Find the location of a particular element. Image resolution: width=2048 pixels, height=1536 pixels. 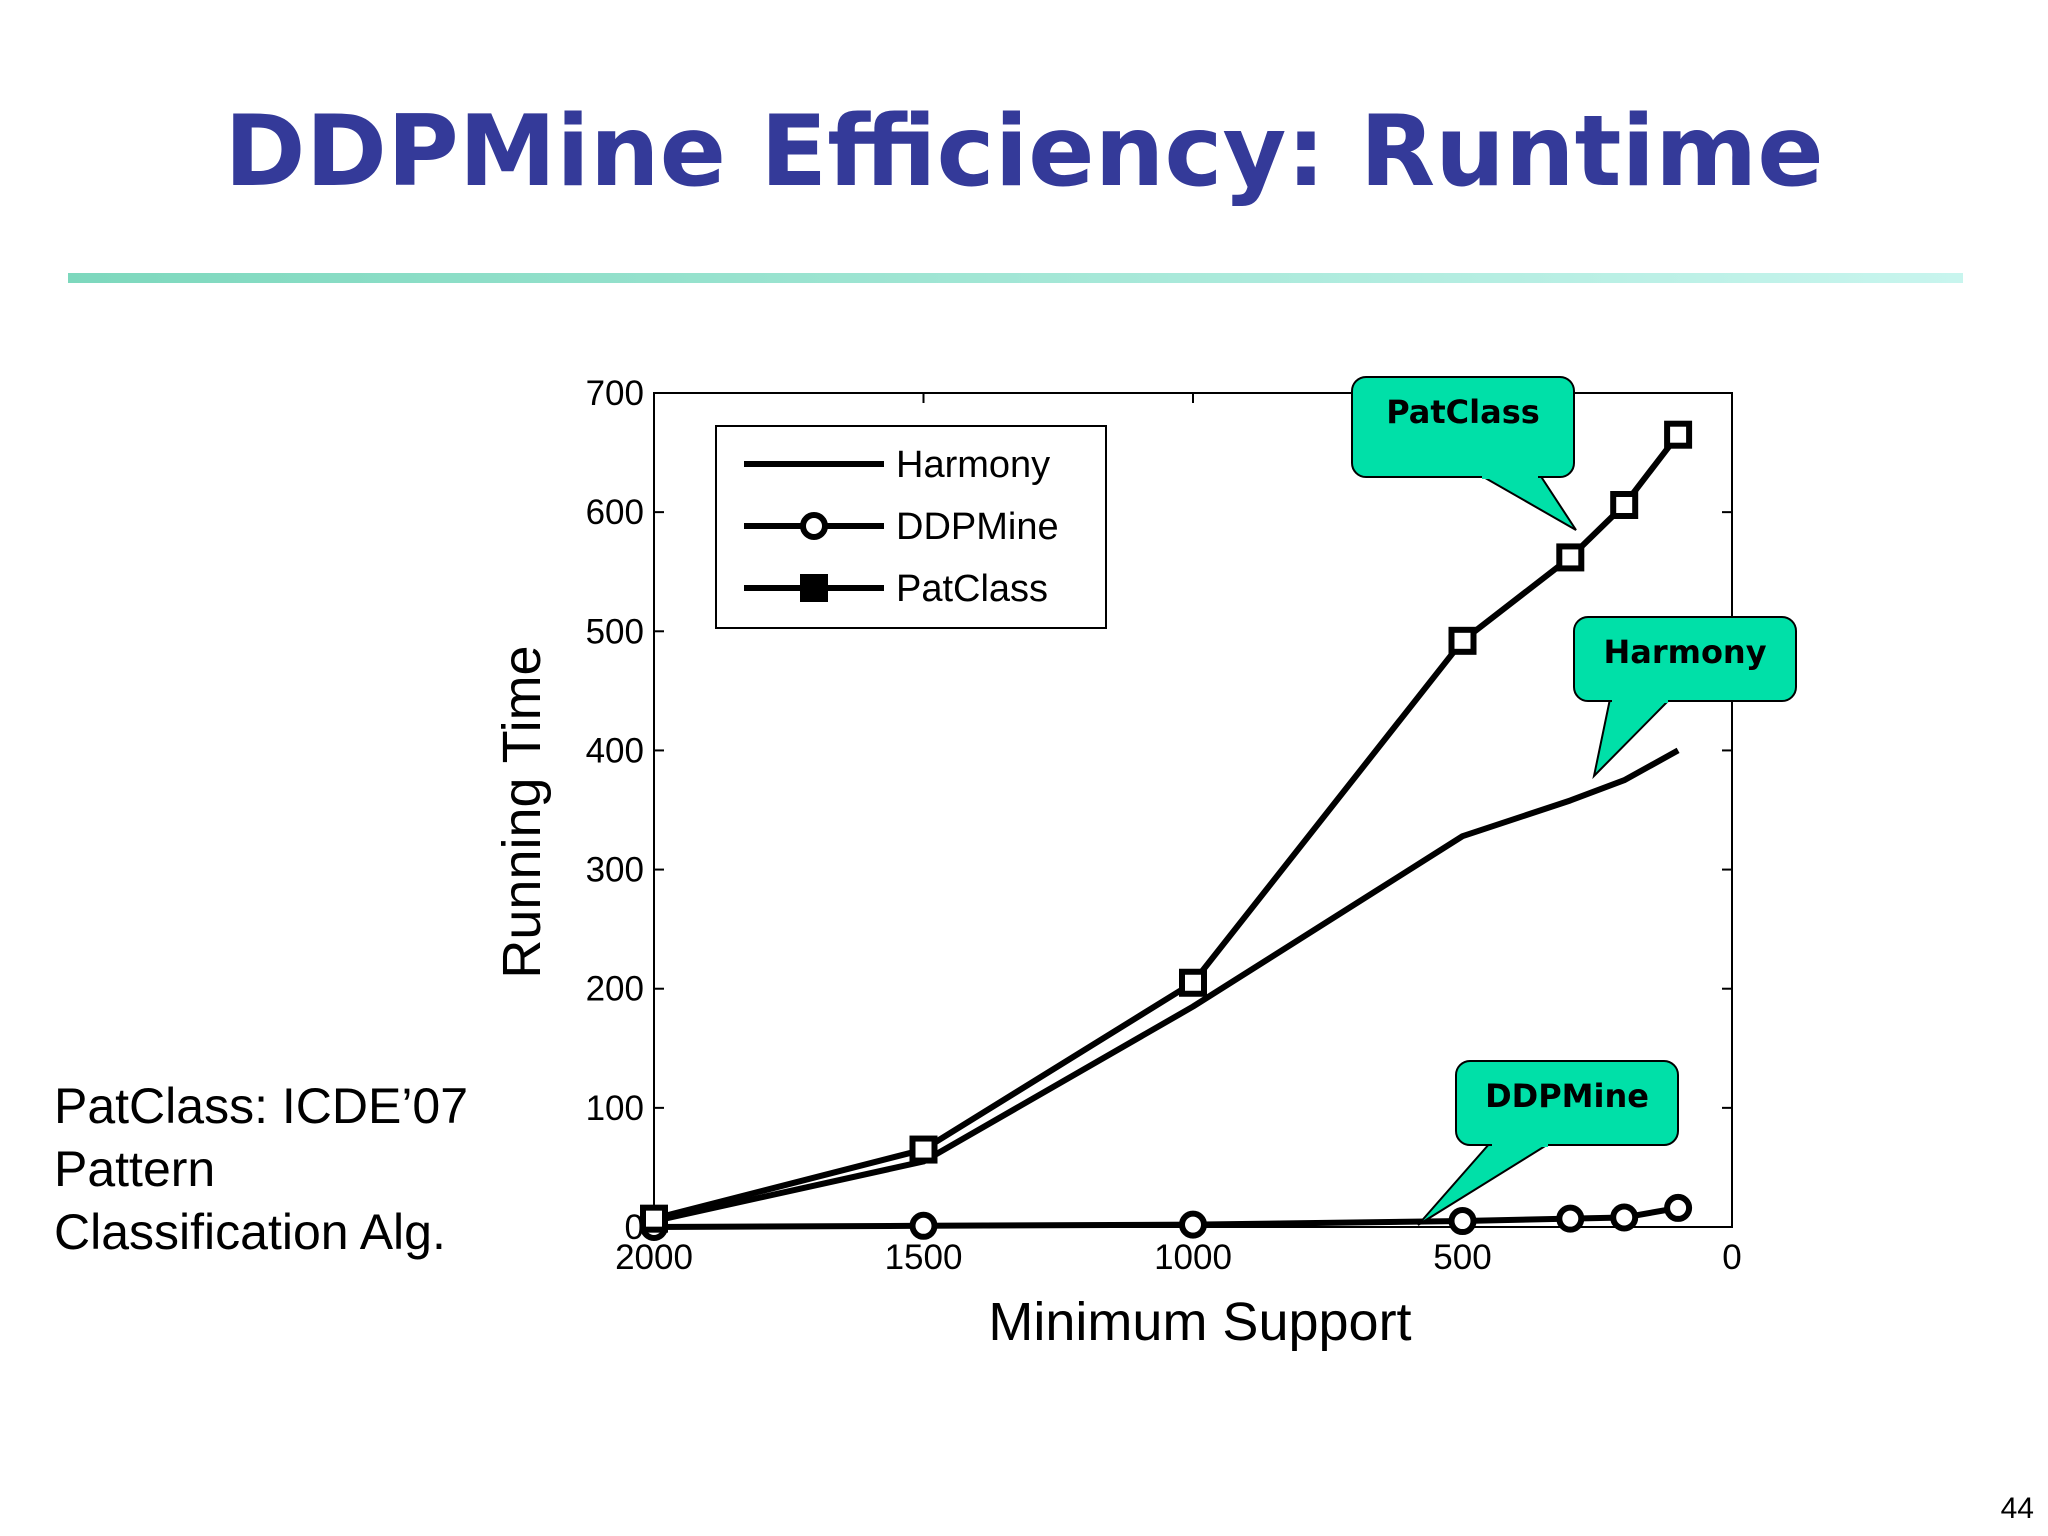

legend-patclass-label: PatClass is located at coordinates (972, 589).